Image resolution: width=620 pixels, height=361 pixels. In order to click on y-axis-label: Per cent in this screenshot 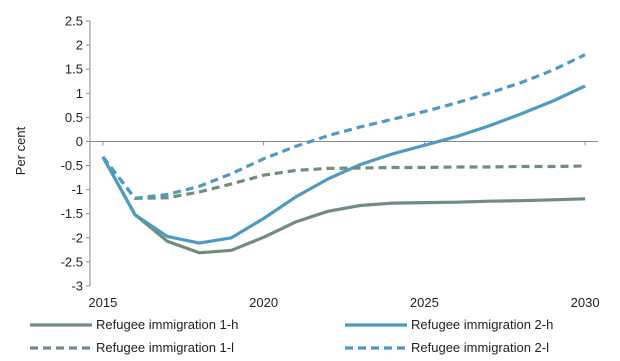, I will do `click(20, 150)`.